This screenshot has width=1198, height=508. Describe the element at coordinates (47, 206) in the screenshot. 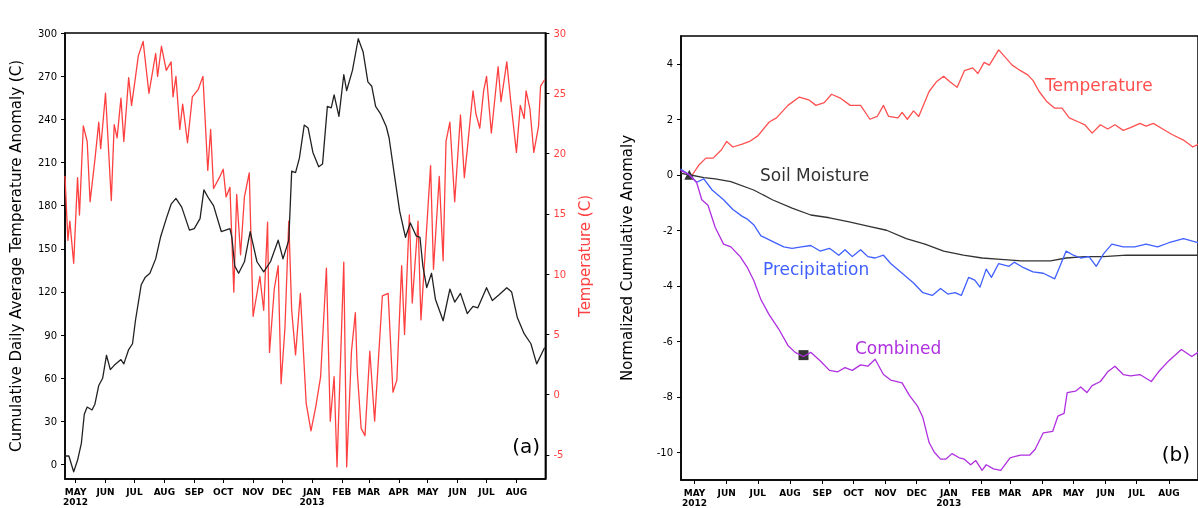

I see `y-tick-label: 180` at that location.